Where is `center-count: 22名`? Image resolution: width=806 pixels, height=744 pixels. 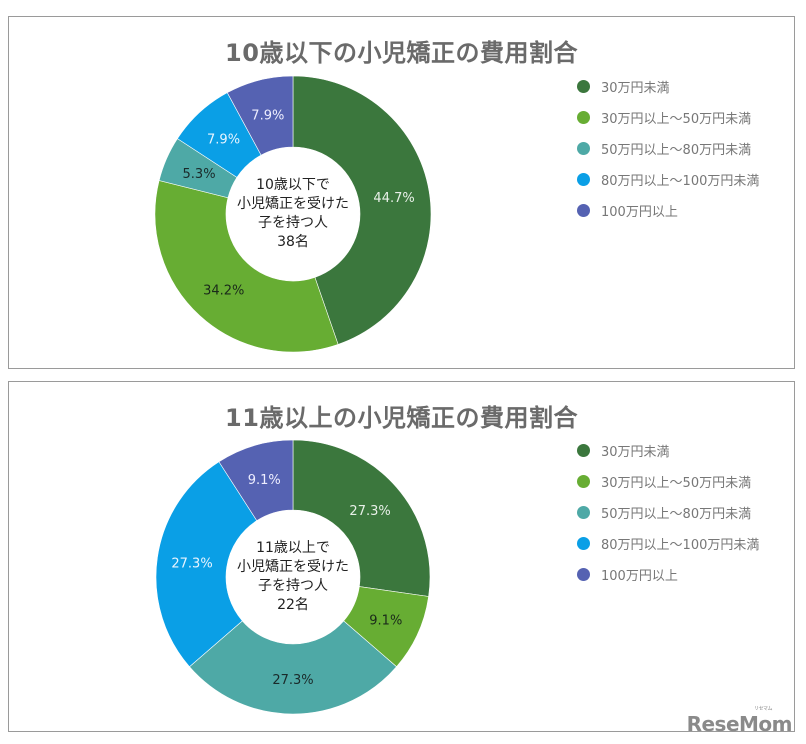 center-count: 22名 is located at coordinates (293, 605).